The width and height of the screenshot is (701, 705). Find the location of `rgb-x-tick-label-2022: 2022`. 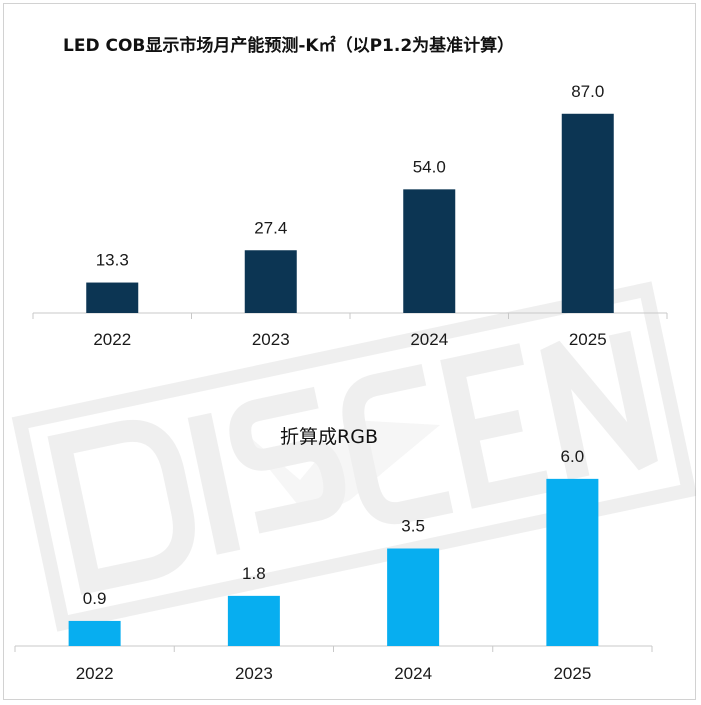

rgb-x-tick-label-2022: 2022 is located at coordinates (95, 673).